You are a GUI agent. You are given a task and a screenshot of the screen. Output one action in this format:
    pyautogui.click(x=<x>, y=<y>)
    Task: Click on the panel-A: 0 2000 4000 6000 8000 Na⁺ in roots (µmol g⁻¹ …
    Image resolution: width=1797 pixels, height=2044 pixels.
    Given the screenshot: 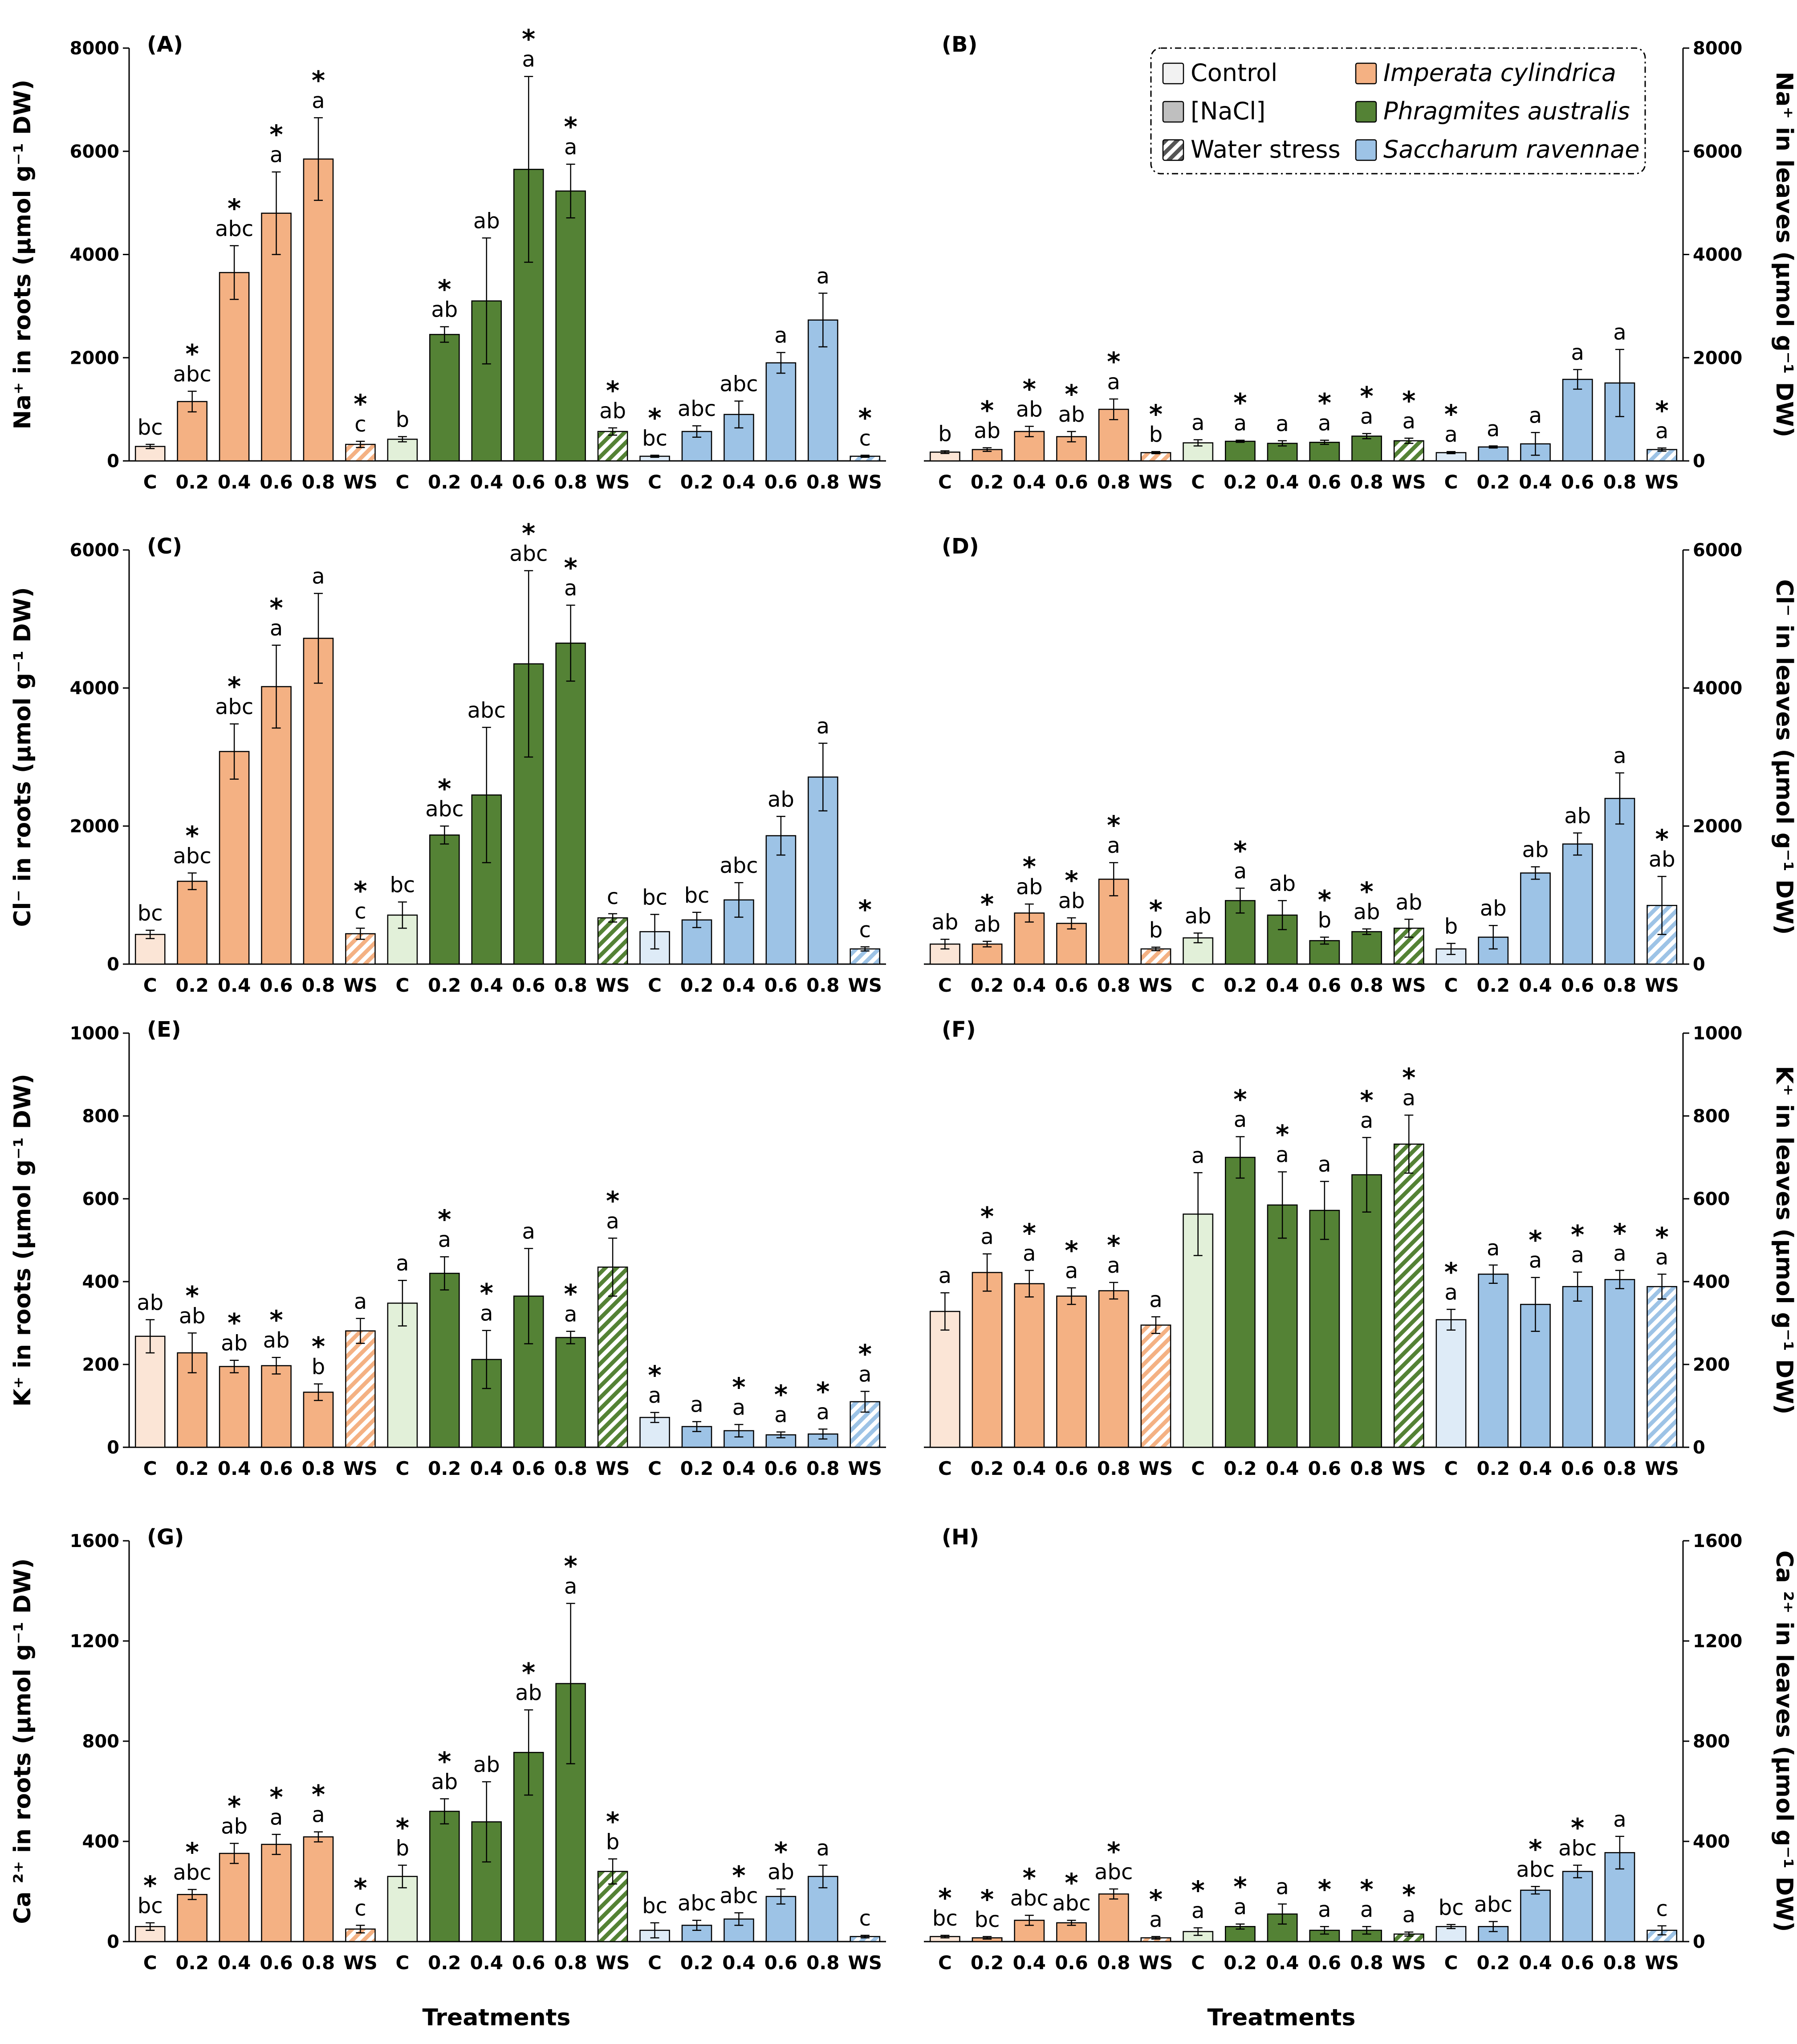 What is the action you would take?
    pyautogui.click(x=448, y=259)
    